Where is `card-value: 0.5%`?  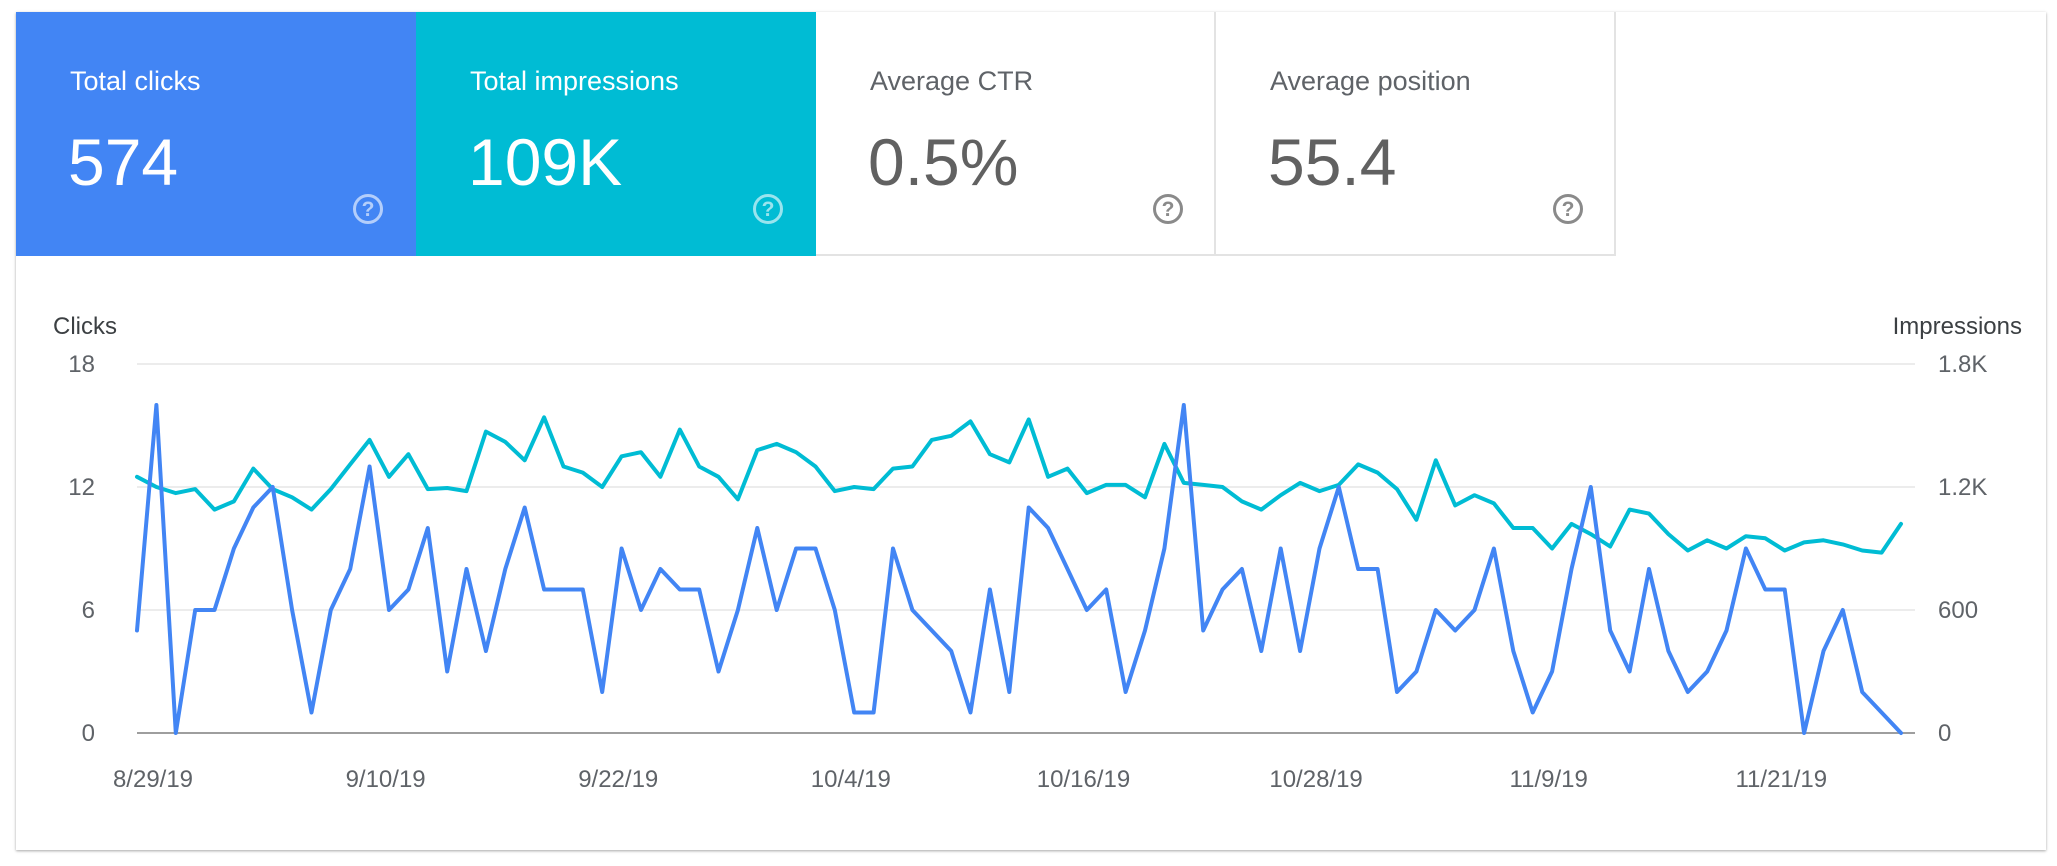
card-value: 0.5% is located at coordinates (943, 162).